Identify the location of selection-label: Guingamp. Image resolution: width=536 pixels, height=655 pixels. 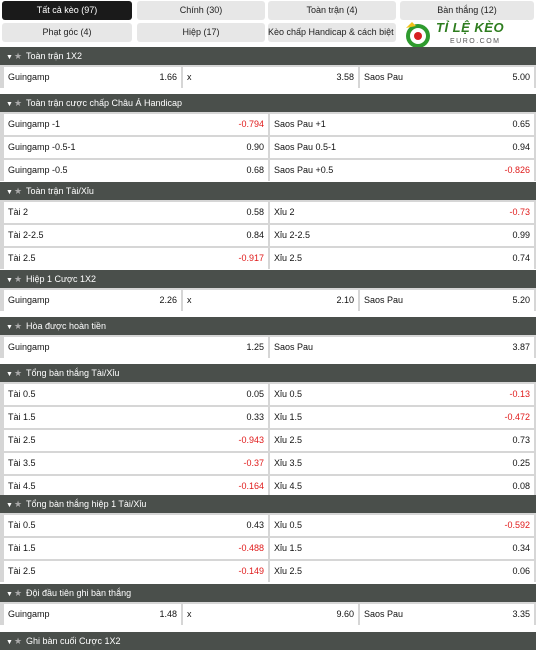
(29, 614).